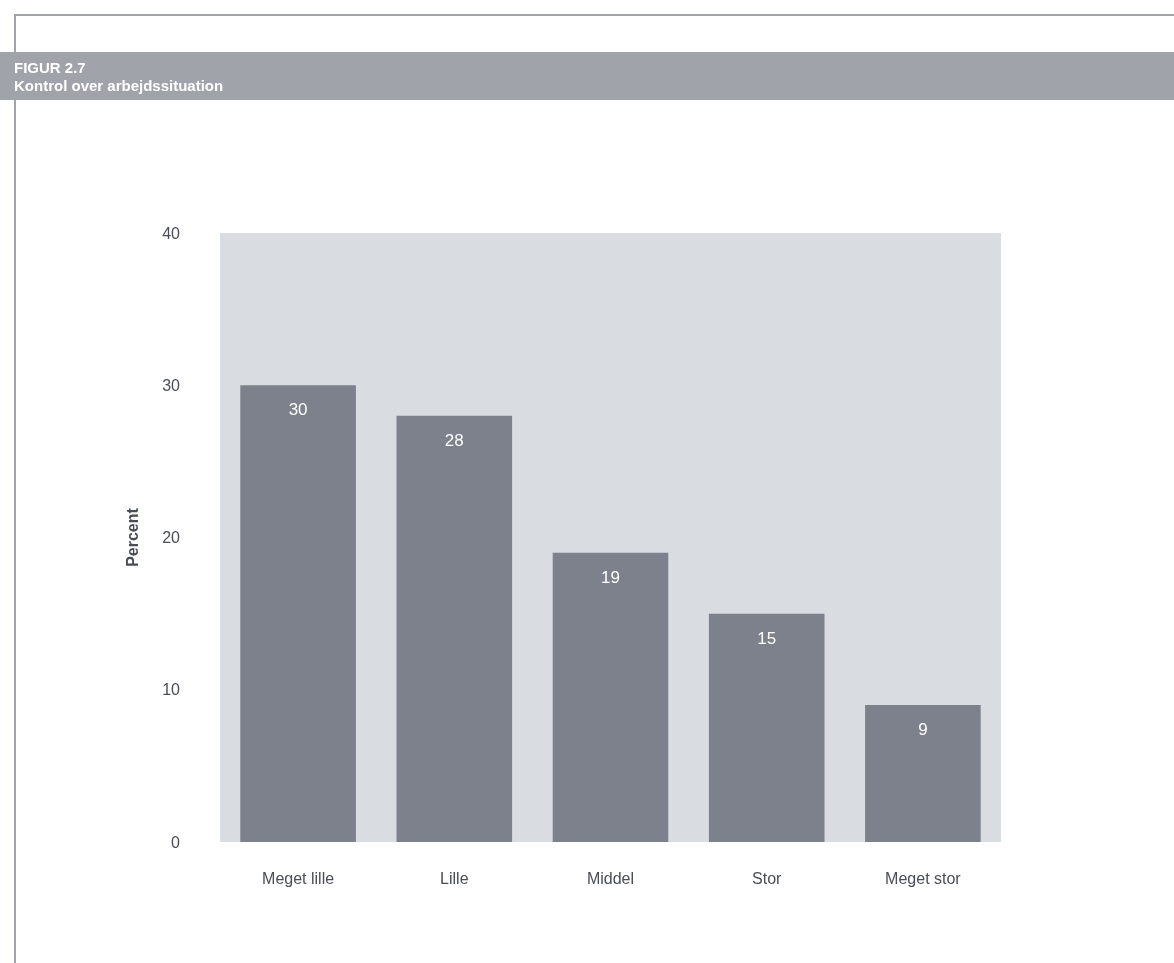 The height and width of the screenshot is (963, 1174). What do you see at coordinates (119, 85) in the screenshot?
I see `chart-subtitle: Kontrol over arbejdssituation` at bounding box center [119, 85].